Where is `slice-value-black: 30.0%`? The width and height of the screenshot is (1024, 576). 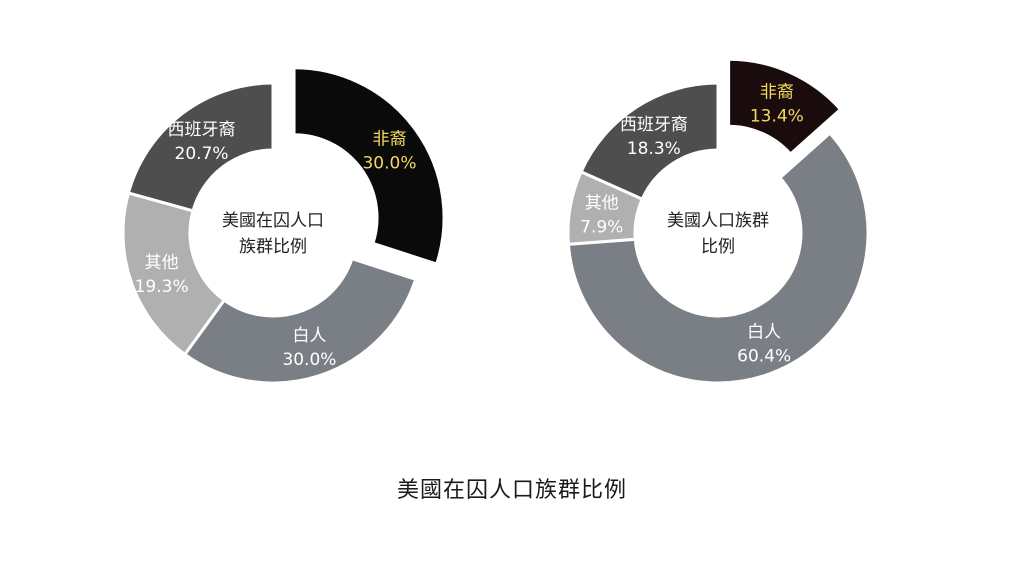
slice-value-black: 30.0% is located at coordinates (389, 163).